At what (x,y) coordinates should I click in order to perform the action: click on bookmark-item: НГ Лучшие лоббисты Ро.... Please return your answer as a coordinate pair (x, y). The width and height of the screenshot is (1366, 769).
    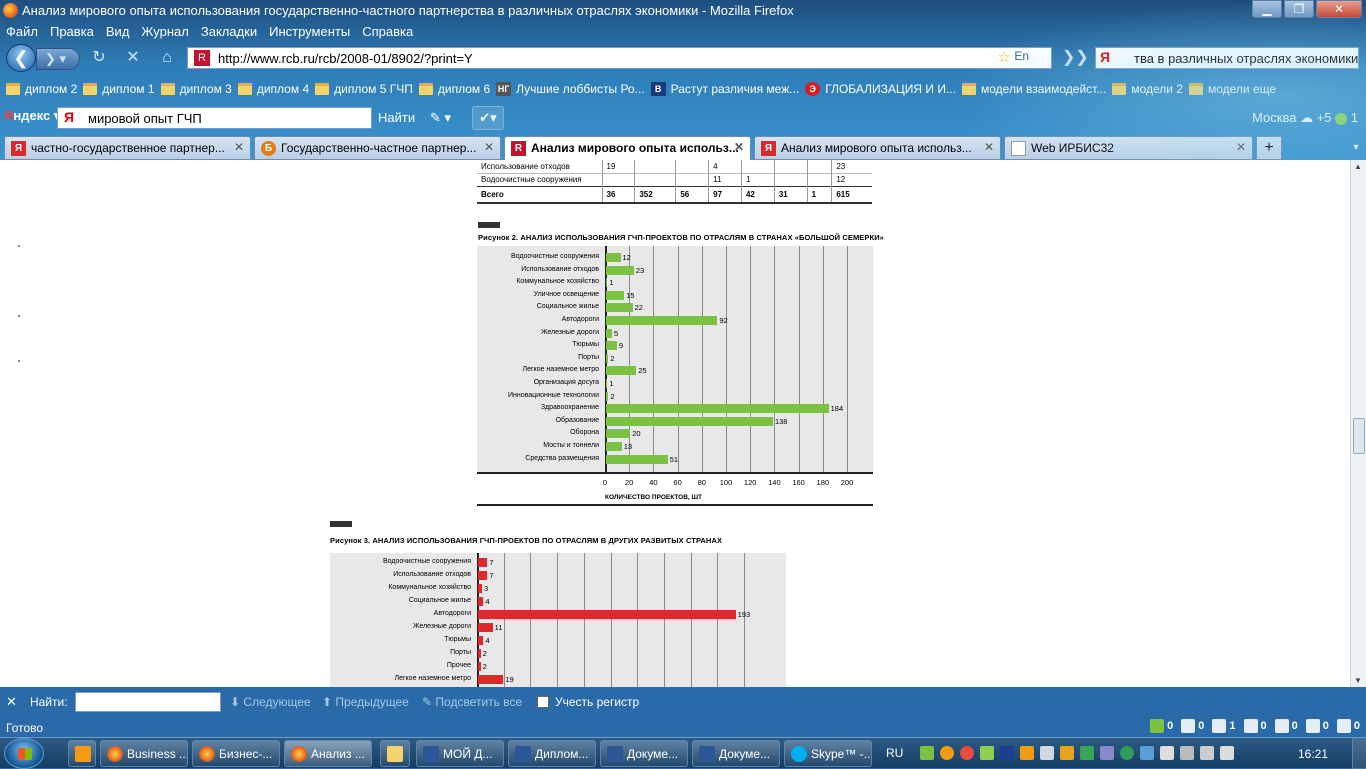
    Looking at the image, I should click on (570, 89).